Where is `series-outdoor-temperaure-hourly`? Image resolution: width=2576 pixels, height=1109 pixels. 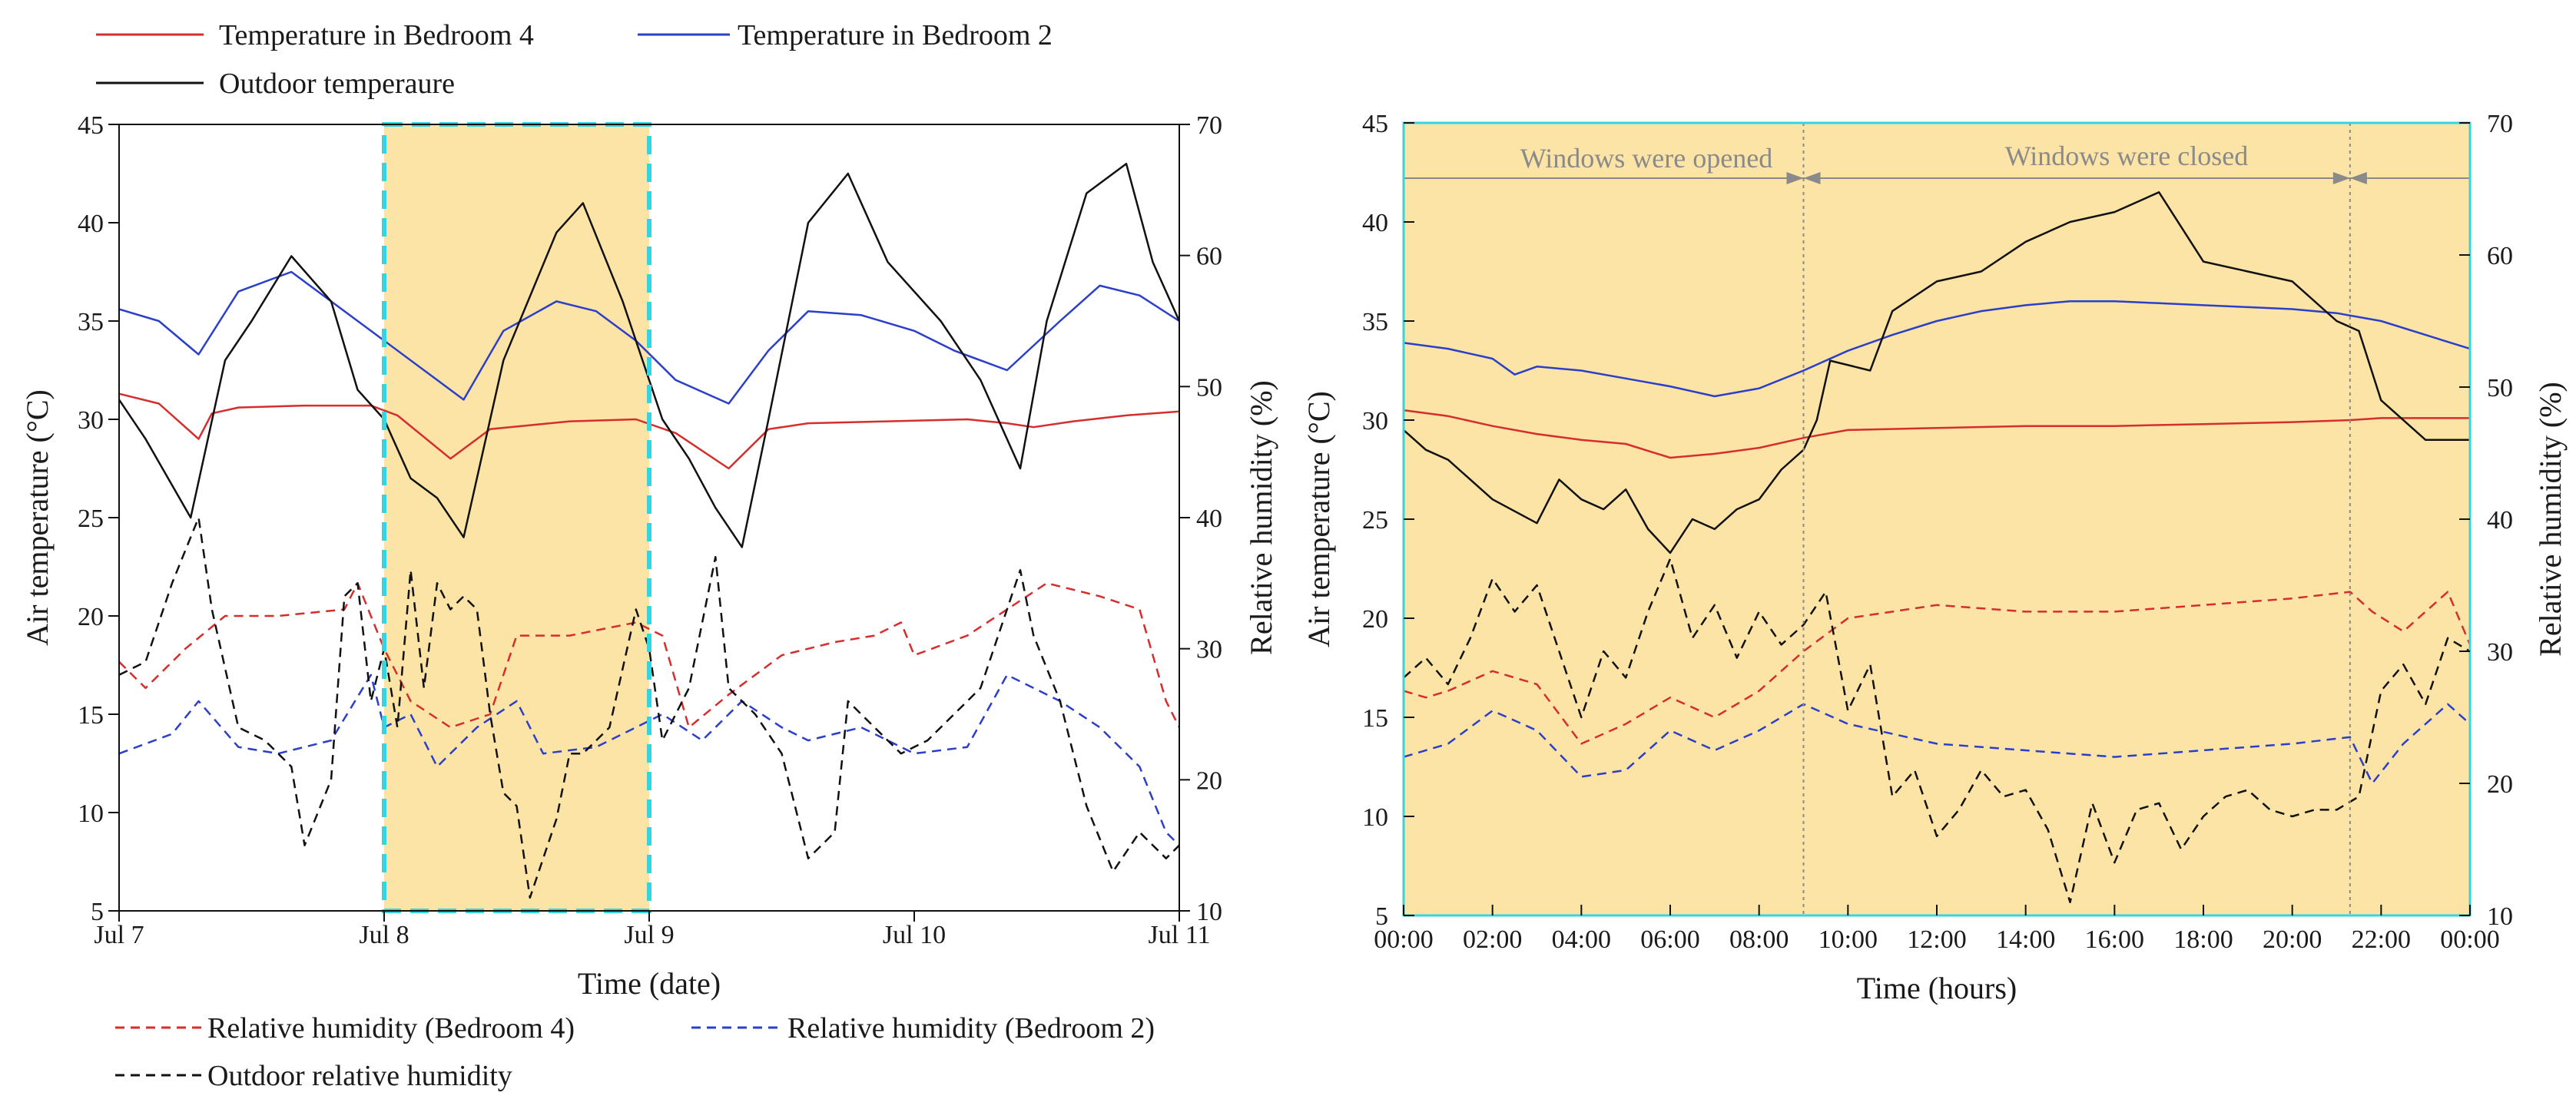 series-outdoor-temperaure-hourly is located at coordinates (1936, 373).